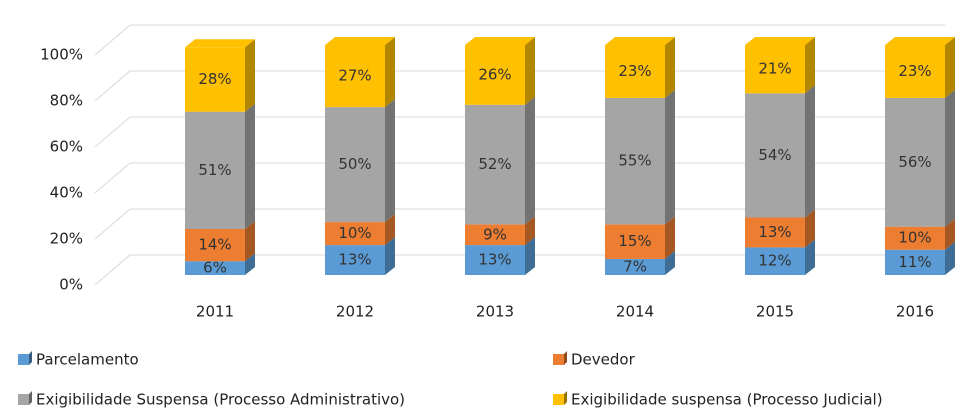 The width and height of the screenshot is (979, 414). I want to click on y-tick-label: 60%, so click(66, 147).